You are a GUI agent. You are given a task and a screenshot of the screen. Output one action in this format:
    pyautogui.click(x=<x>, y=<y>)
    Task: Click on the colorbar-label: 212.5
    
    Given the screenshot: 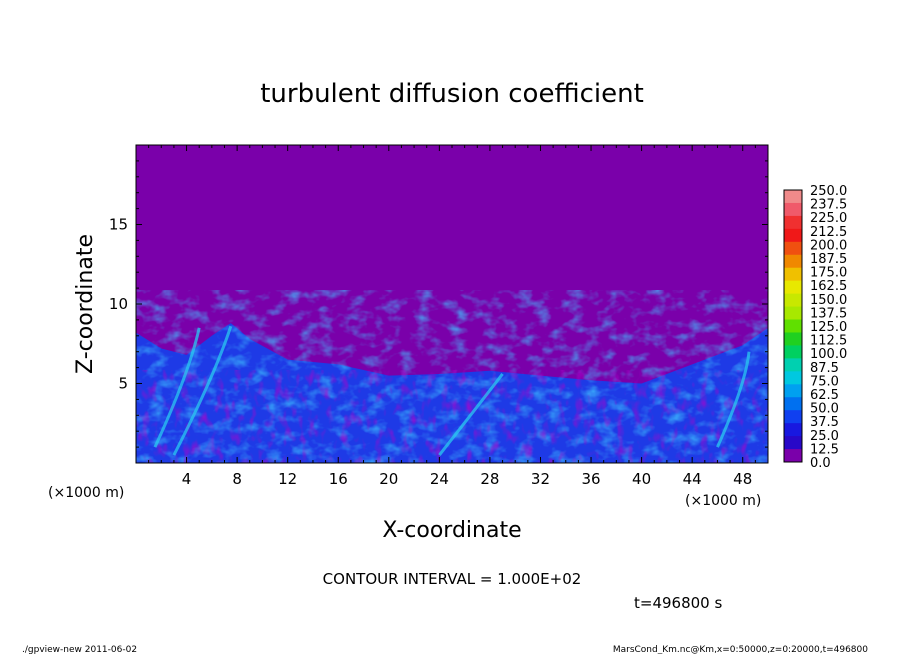 What is the action you would take?
    pyautogui.click(x=828, y=232)
    